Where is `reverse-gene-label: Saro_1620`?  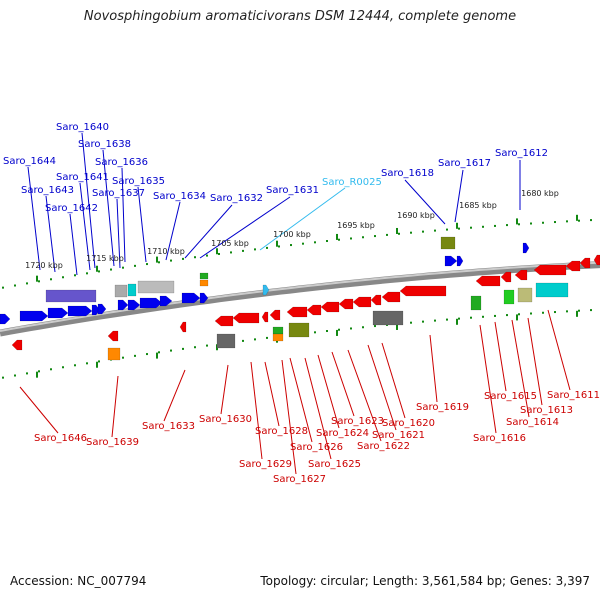
reverse-gene-label: Saro_1620 is located at coordinates (408, 423).